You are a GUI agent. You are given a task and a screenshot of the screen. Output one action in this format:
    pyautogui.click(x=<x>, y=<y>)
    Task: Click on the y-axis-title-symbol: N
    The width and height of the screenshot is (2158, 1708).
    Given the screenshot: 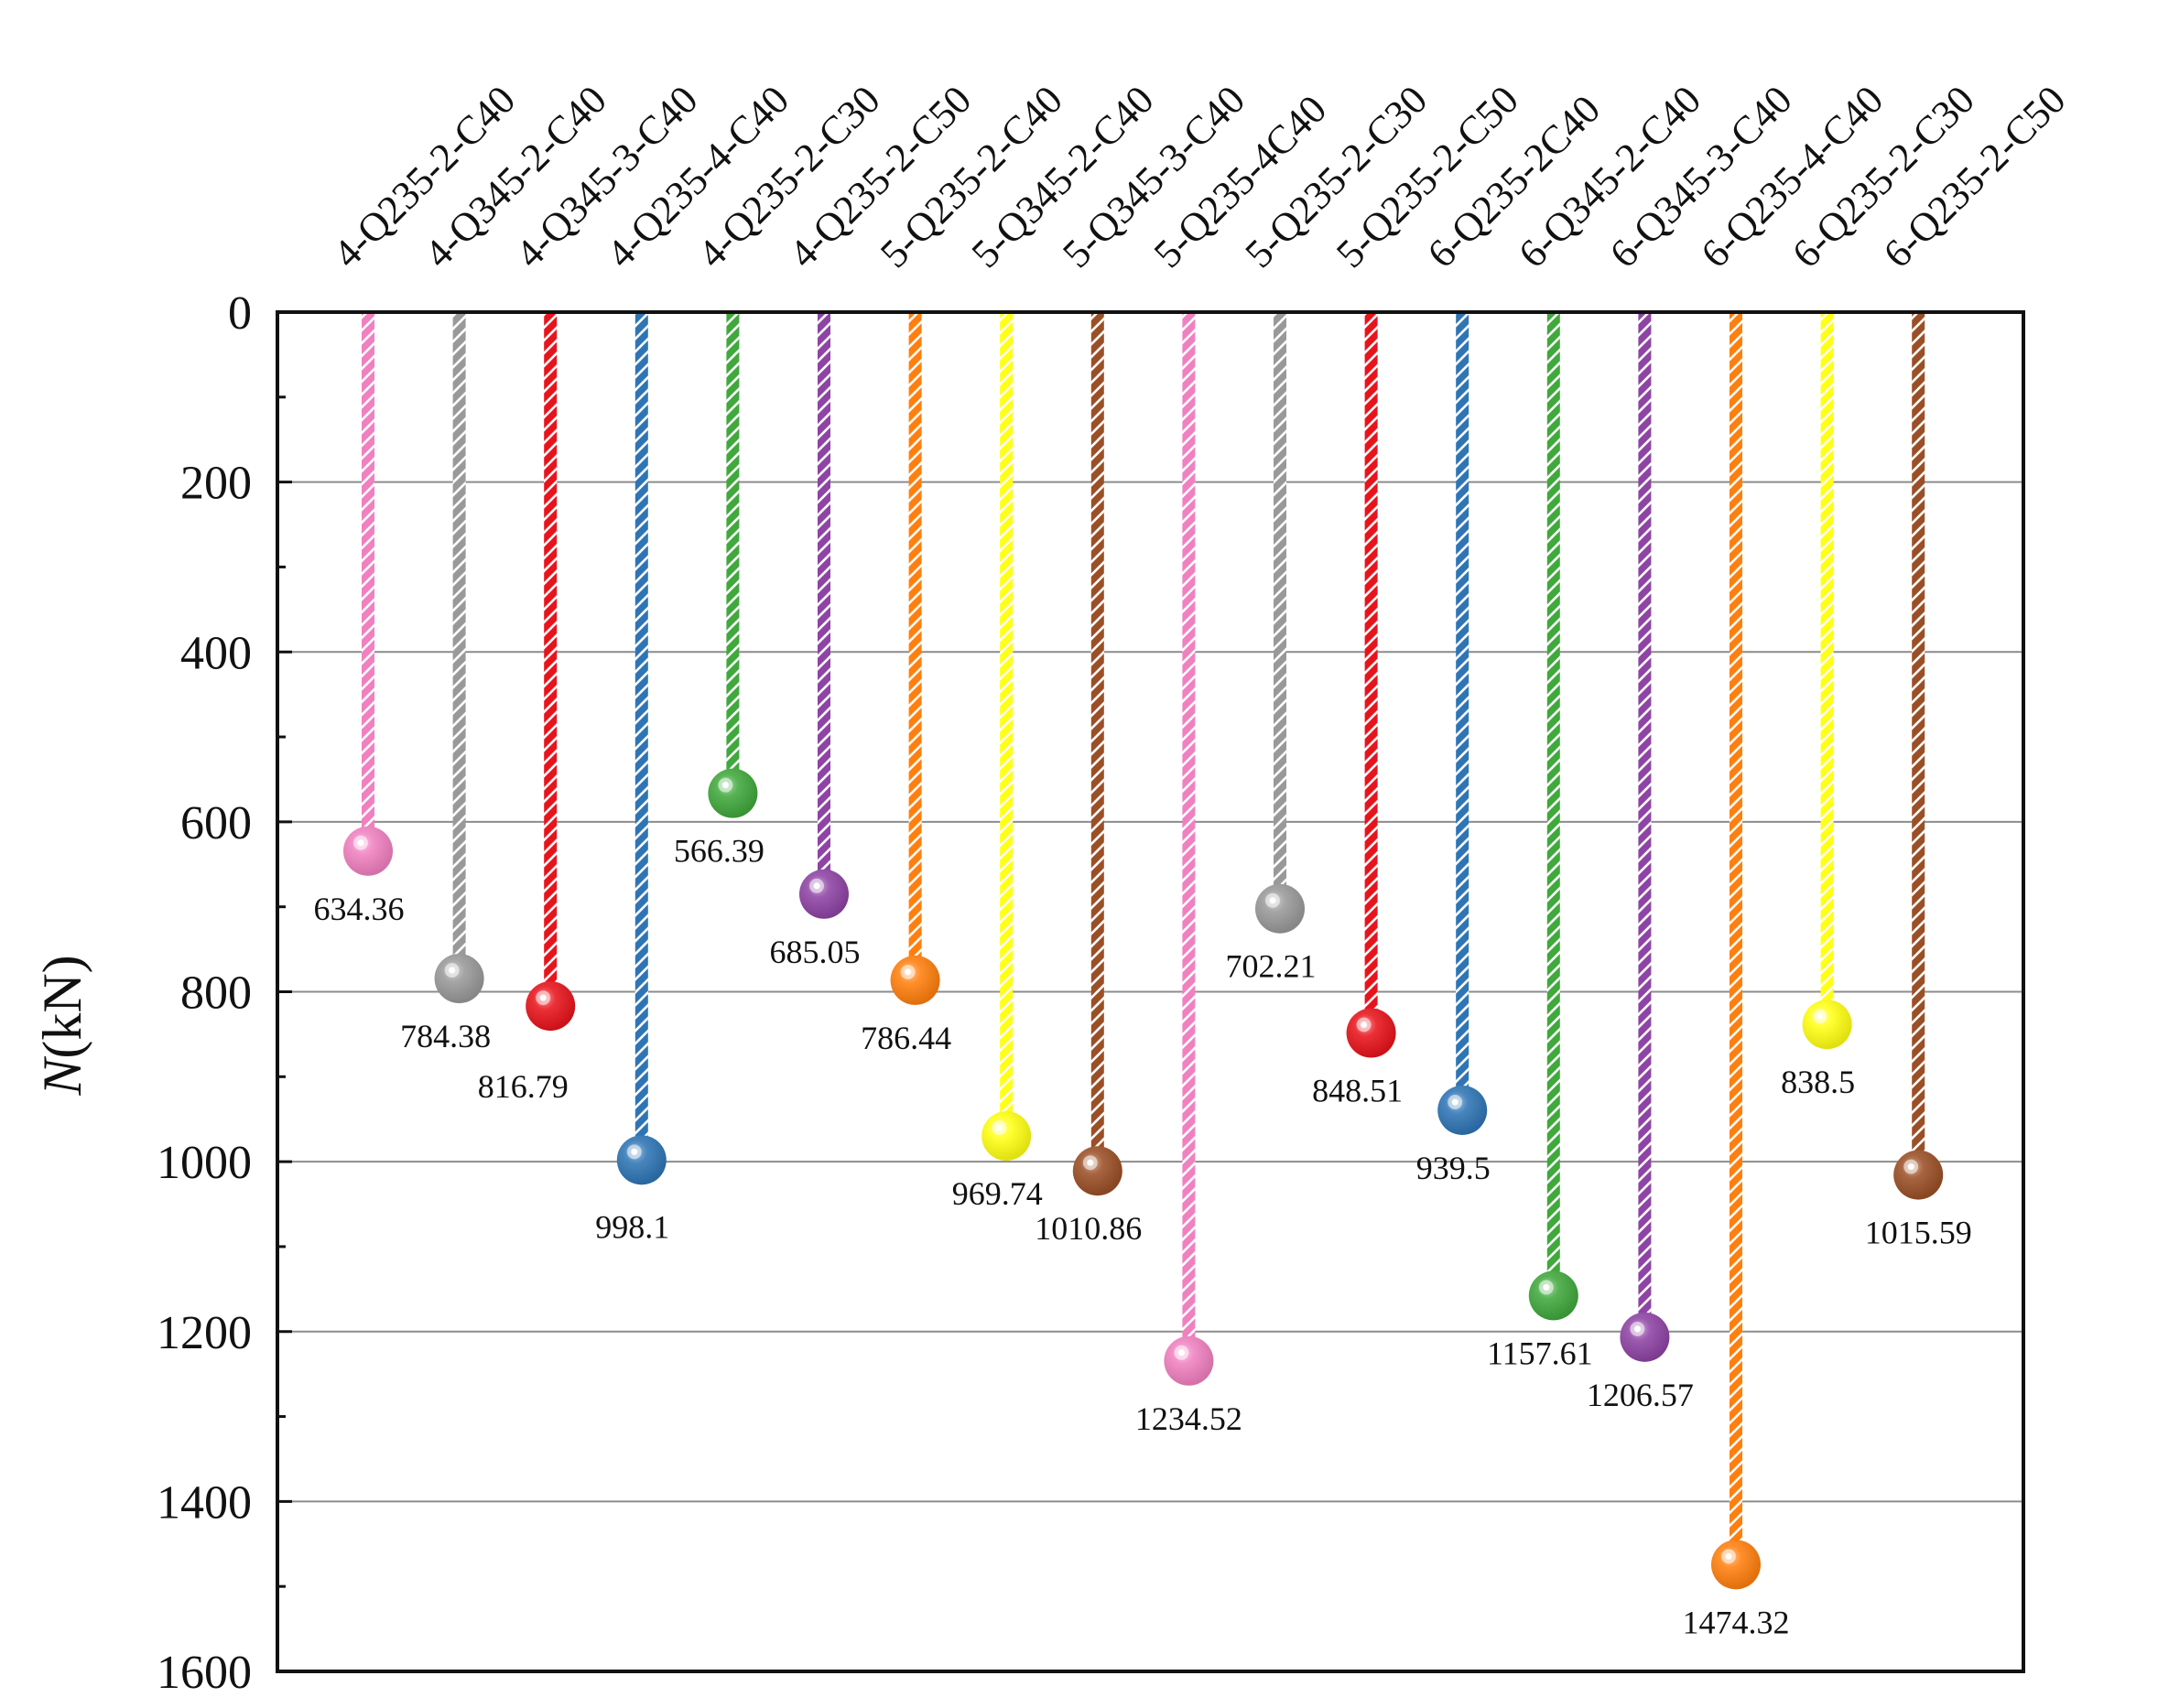 What is the action you would take?
    pyautogui.click(x=62, y=1076)
    